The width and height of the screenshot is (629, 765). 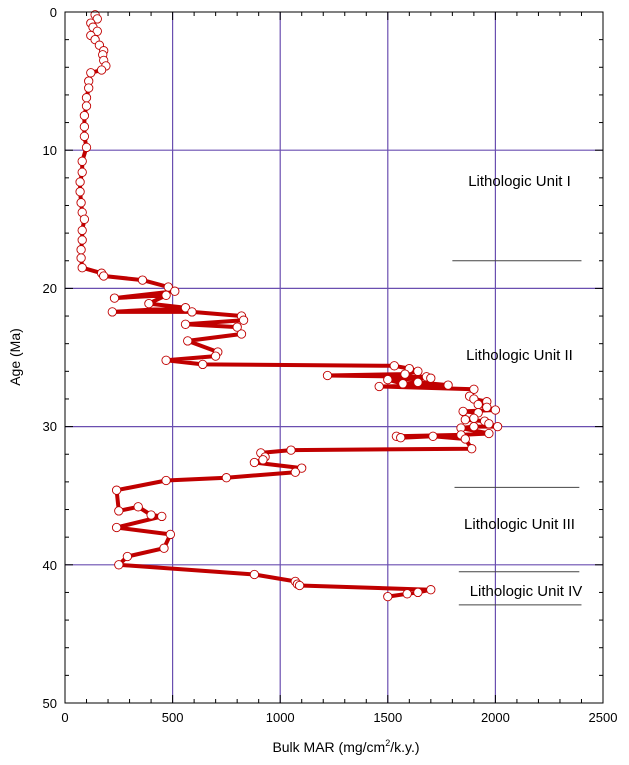 What do you see at coordinates (603, 717) in the screenshot?
I see `tick-label-x-2500: 2500` at bounding box center [603, 717].